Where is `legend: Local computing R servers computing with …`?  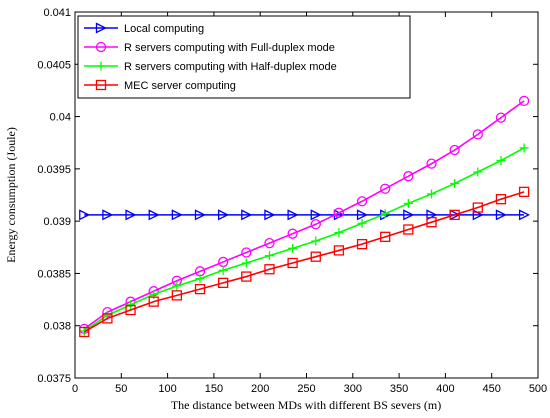
legend: Local computing R servers computing with … is located at coordinates (244, 57).